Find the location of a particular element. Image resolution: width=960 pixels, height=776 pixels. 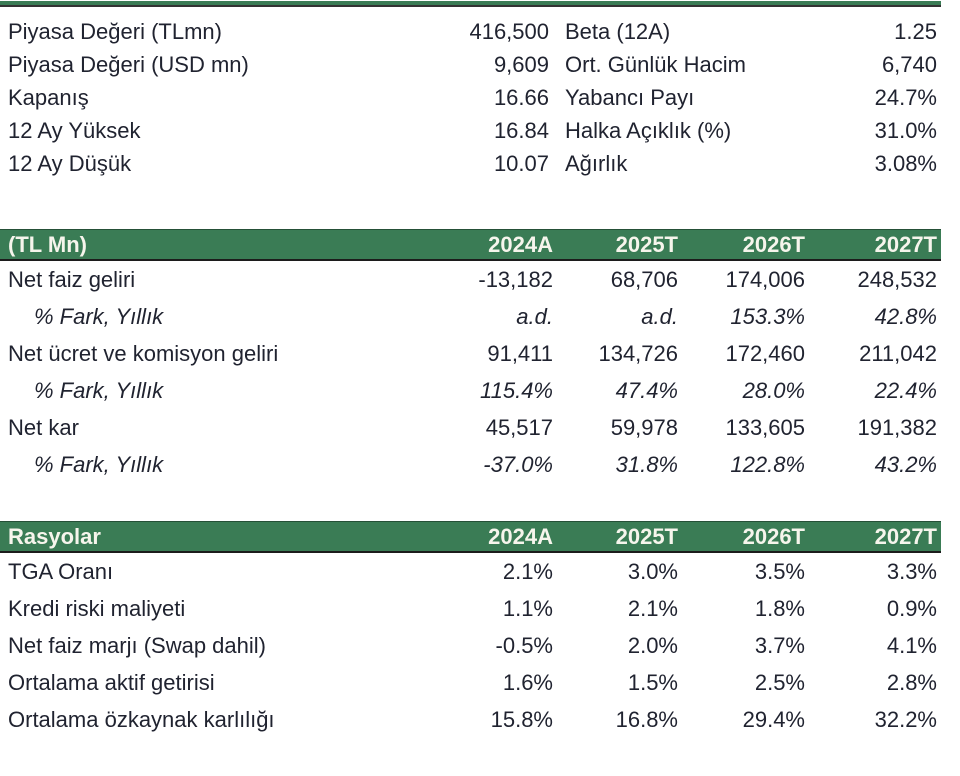

column-header-2027t: 2027T is located at coordinates (905, 244).